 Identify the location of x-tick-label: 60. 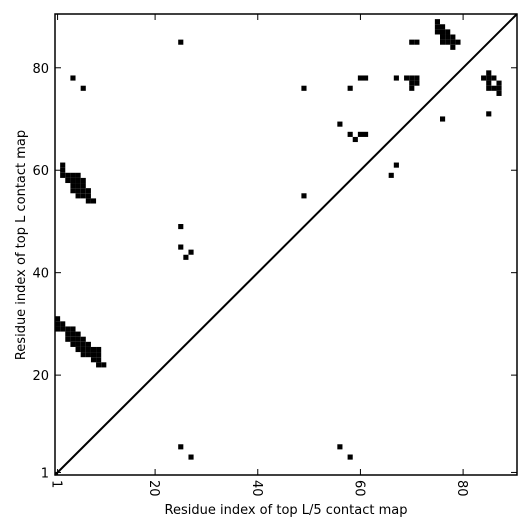
(358, 488).